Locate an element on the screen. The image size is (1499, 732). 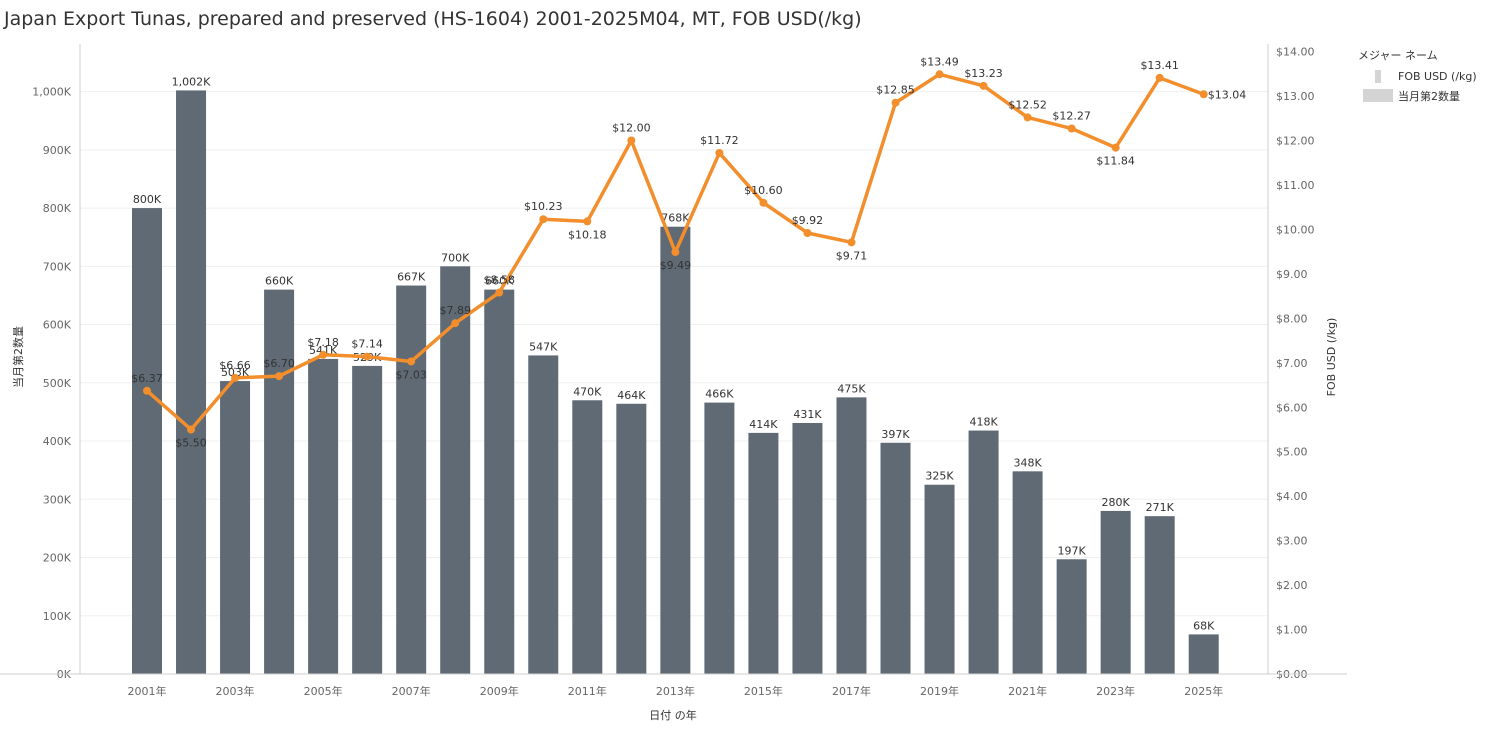
line-data-label: $13.49 is located at coordinates (939, 61).